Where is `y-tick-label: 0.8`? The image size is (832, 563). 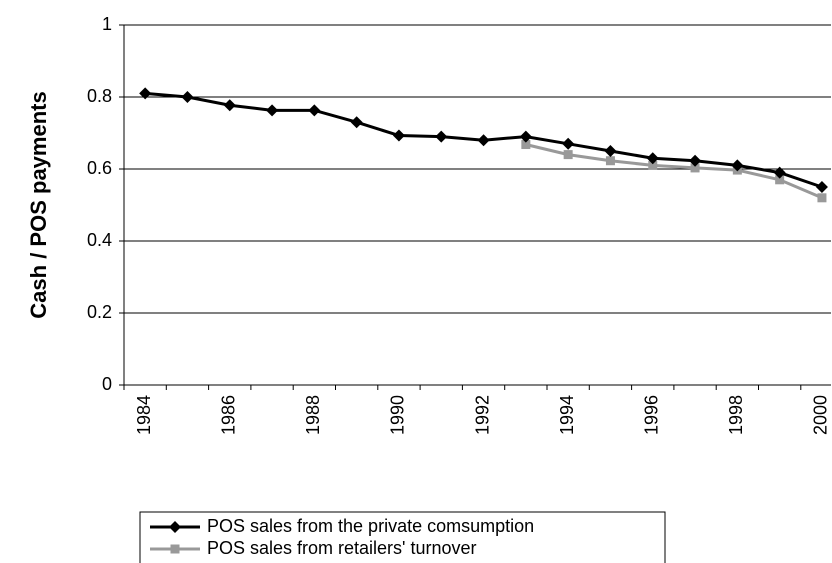 y-tick-label: 0.8 is located at coordinates (99, 96).